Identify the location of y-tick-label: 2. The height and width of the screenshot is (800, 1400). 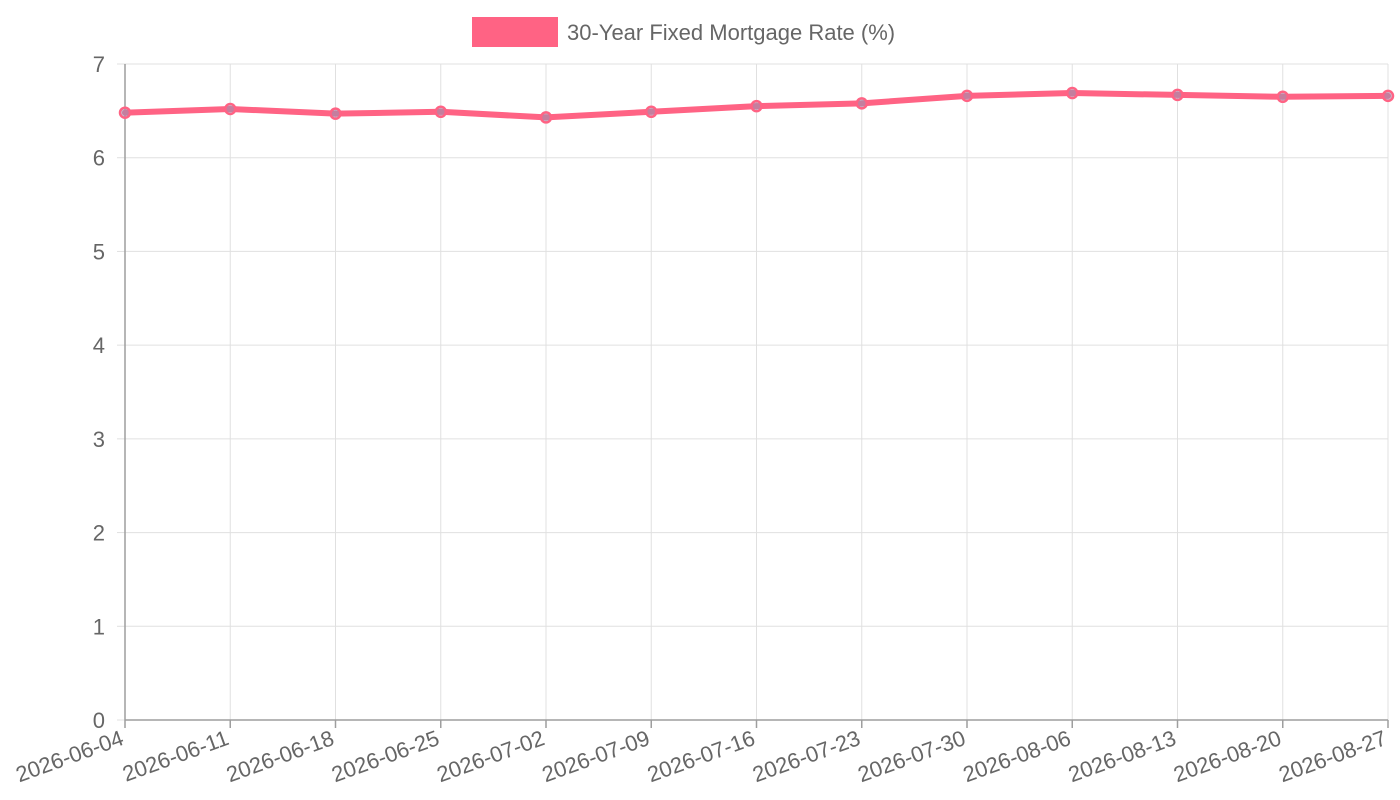
(99, 533).